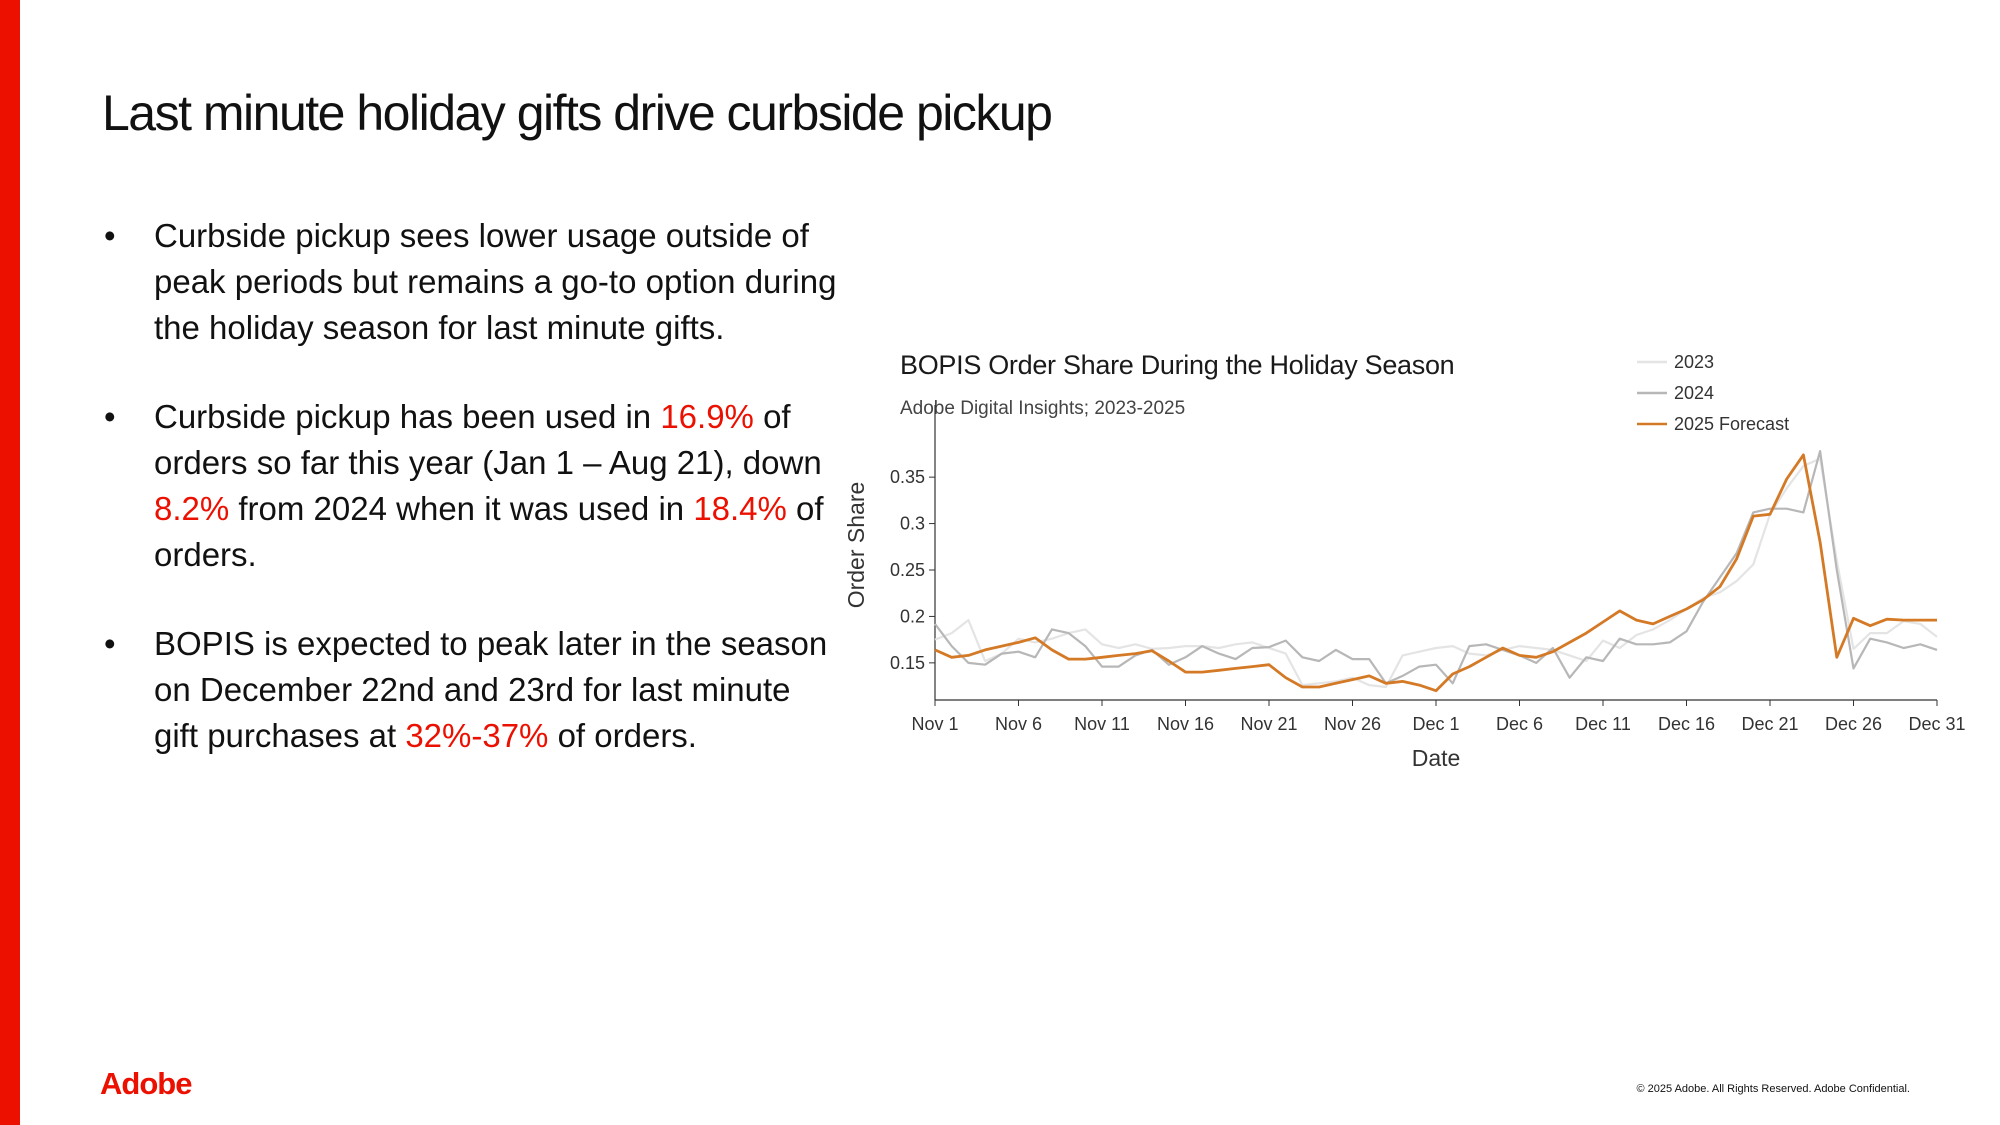 The height and width of the screenshot is (1125, 2000). What do you see at coordinates (856, 545) in the screenshot?
I see `y-axis-label: Order Share` at bounding box center [856, 545].